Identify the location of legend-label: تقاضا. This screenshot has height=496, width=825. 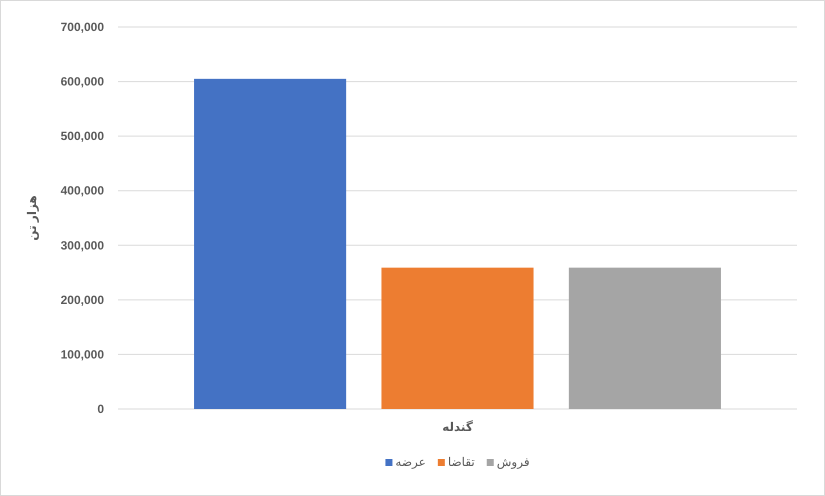
(461, 462).